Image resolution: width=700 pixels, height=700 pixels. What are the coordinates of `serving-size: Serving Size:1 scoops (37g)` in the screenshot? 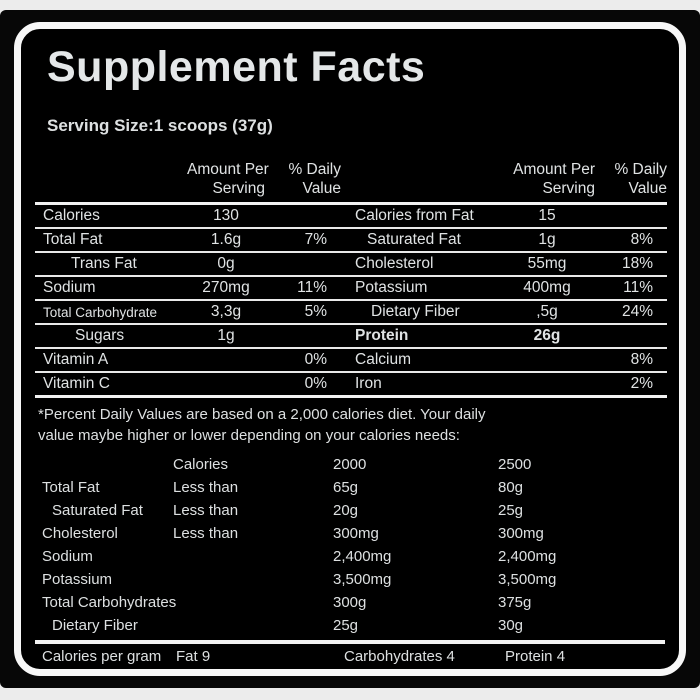 It's located at (160, 125).